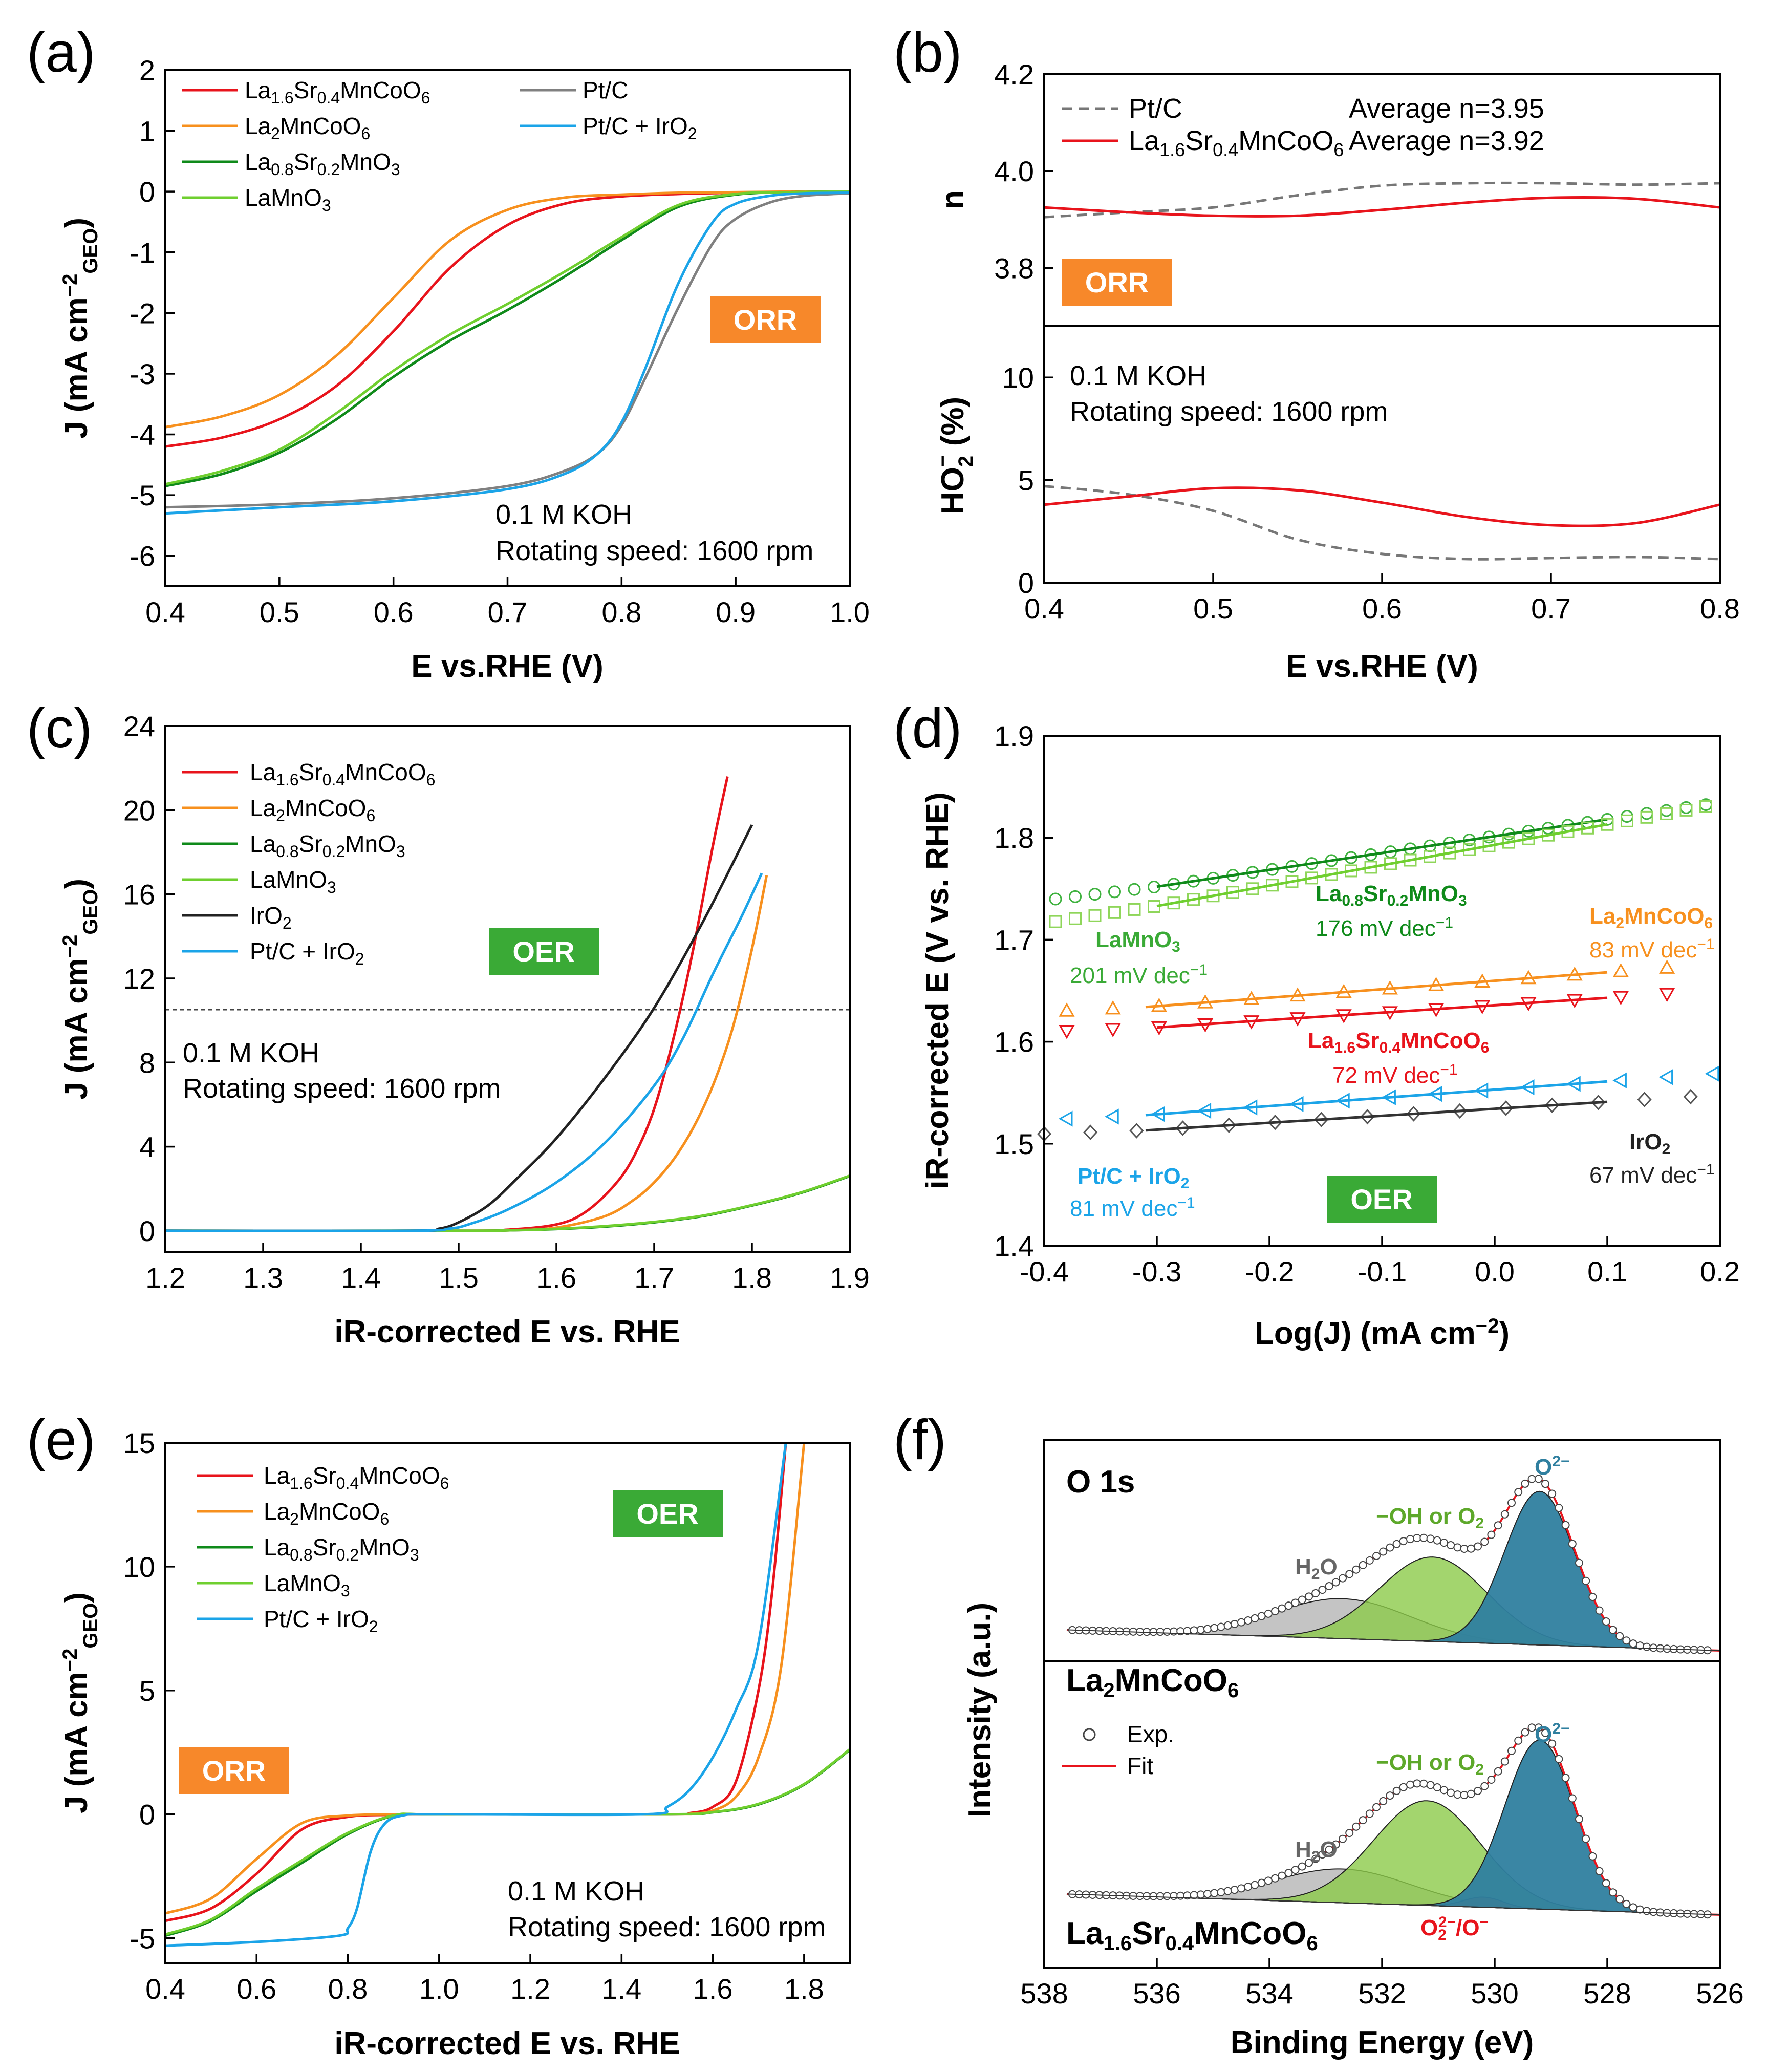  Describe the element at coordinates (279, 612) in the screenshot. I see `panel-a-xtick-label: 0.5` at that location.